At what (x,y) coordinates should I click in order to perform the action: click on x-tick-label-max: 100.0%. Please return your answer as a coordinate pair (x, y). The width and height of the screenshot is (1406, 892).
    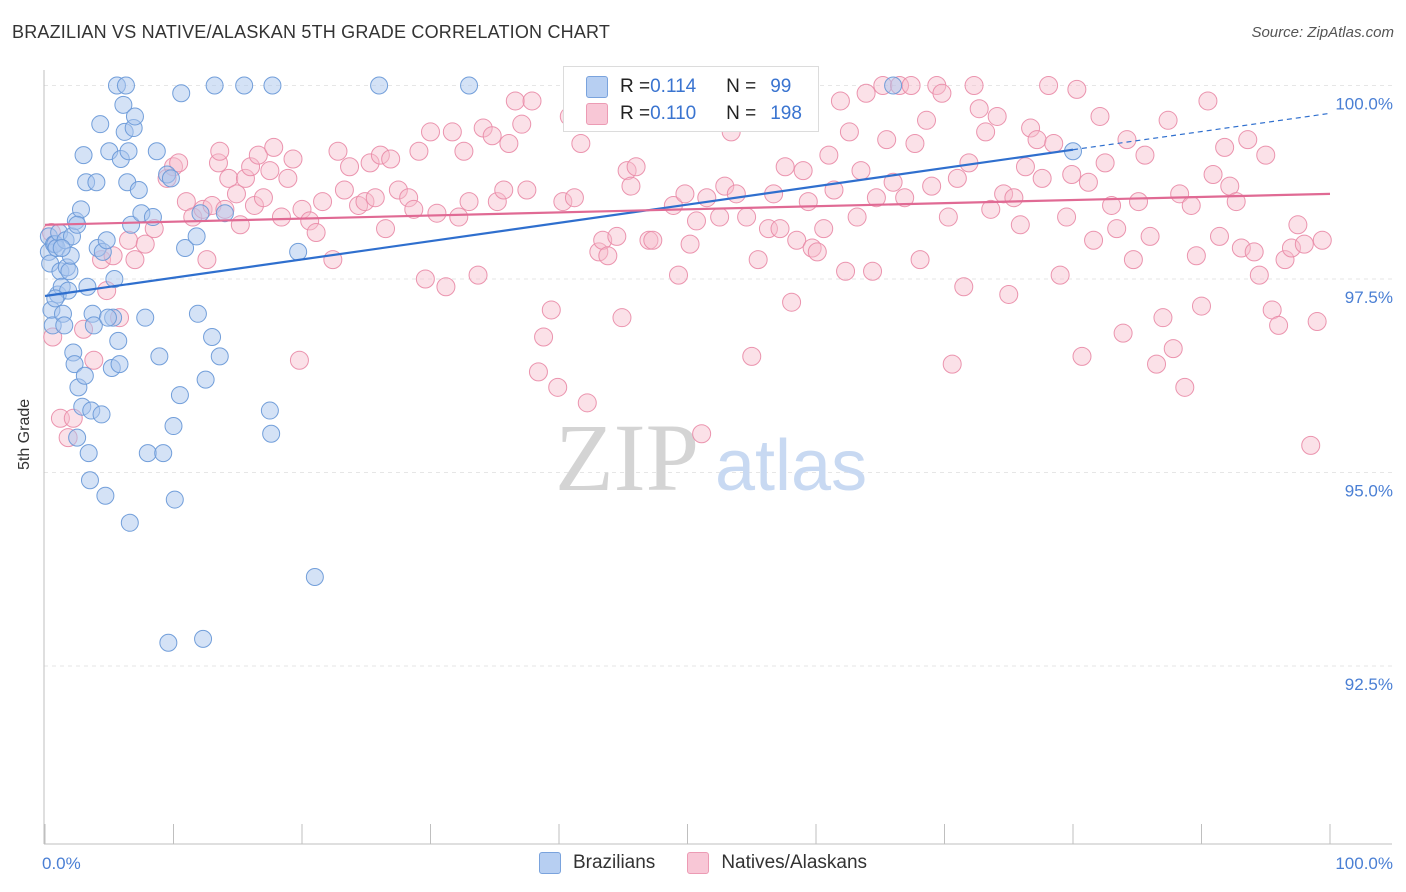
    Looking at the image, I should click on (1364, 863).